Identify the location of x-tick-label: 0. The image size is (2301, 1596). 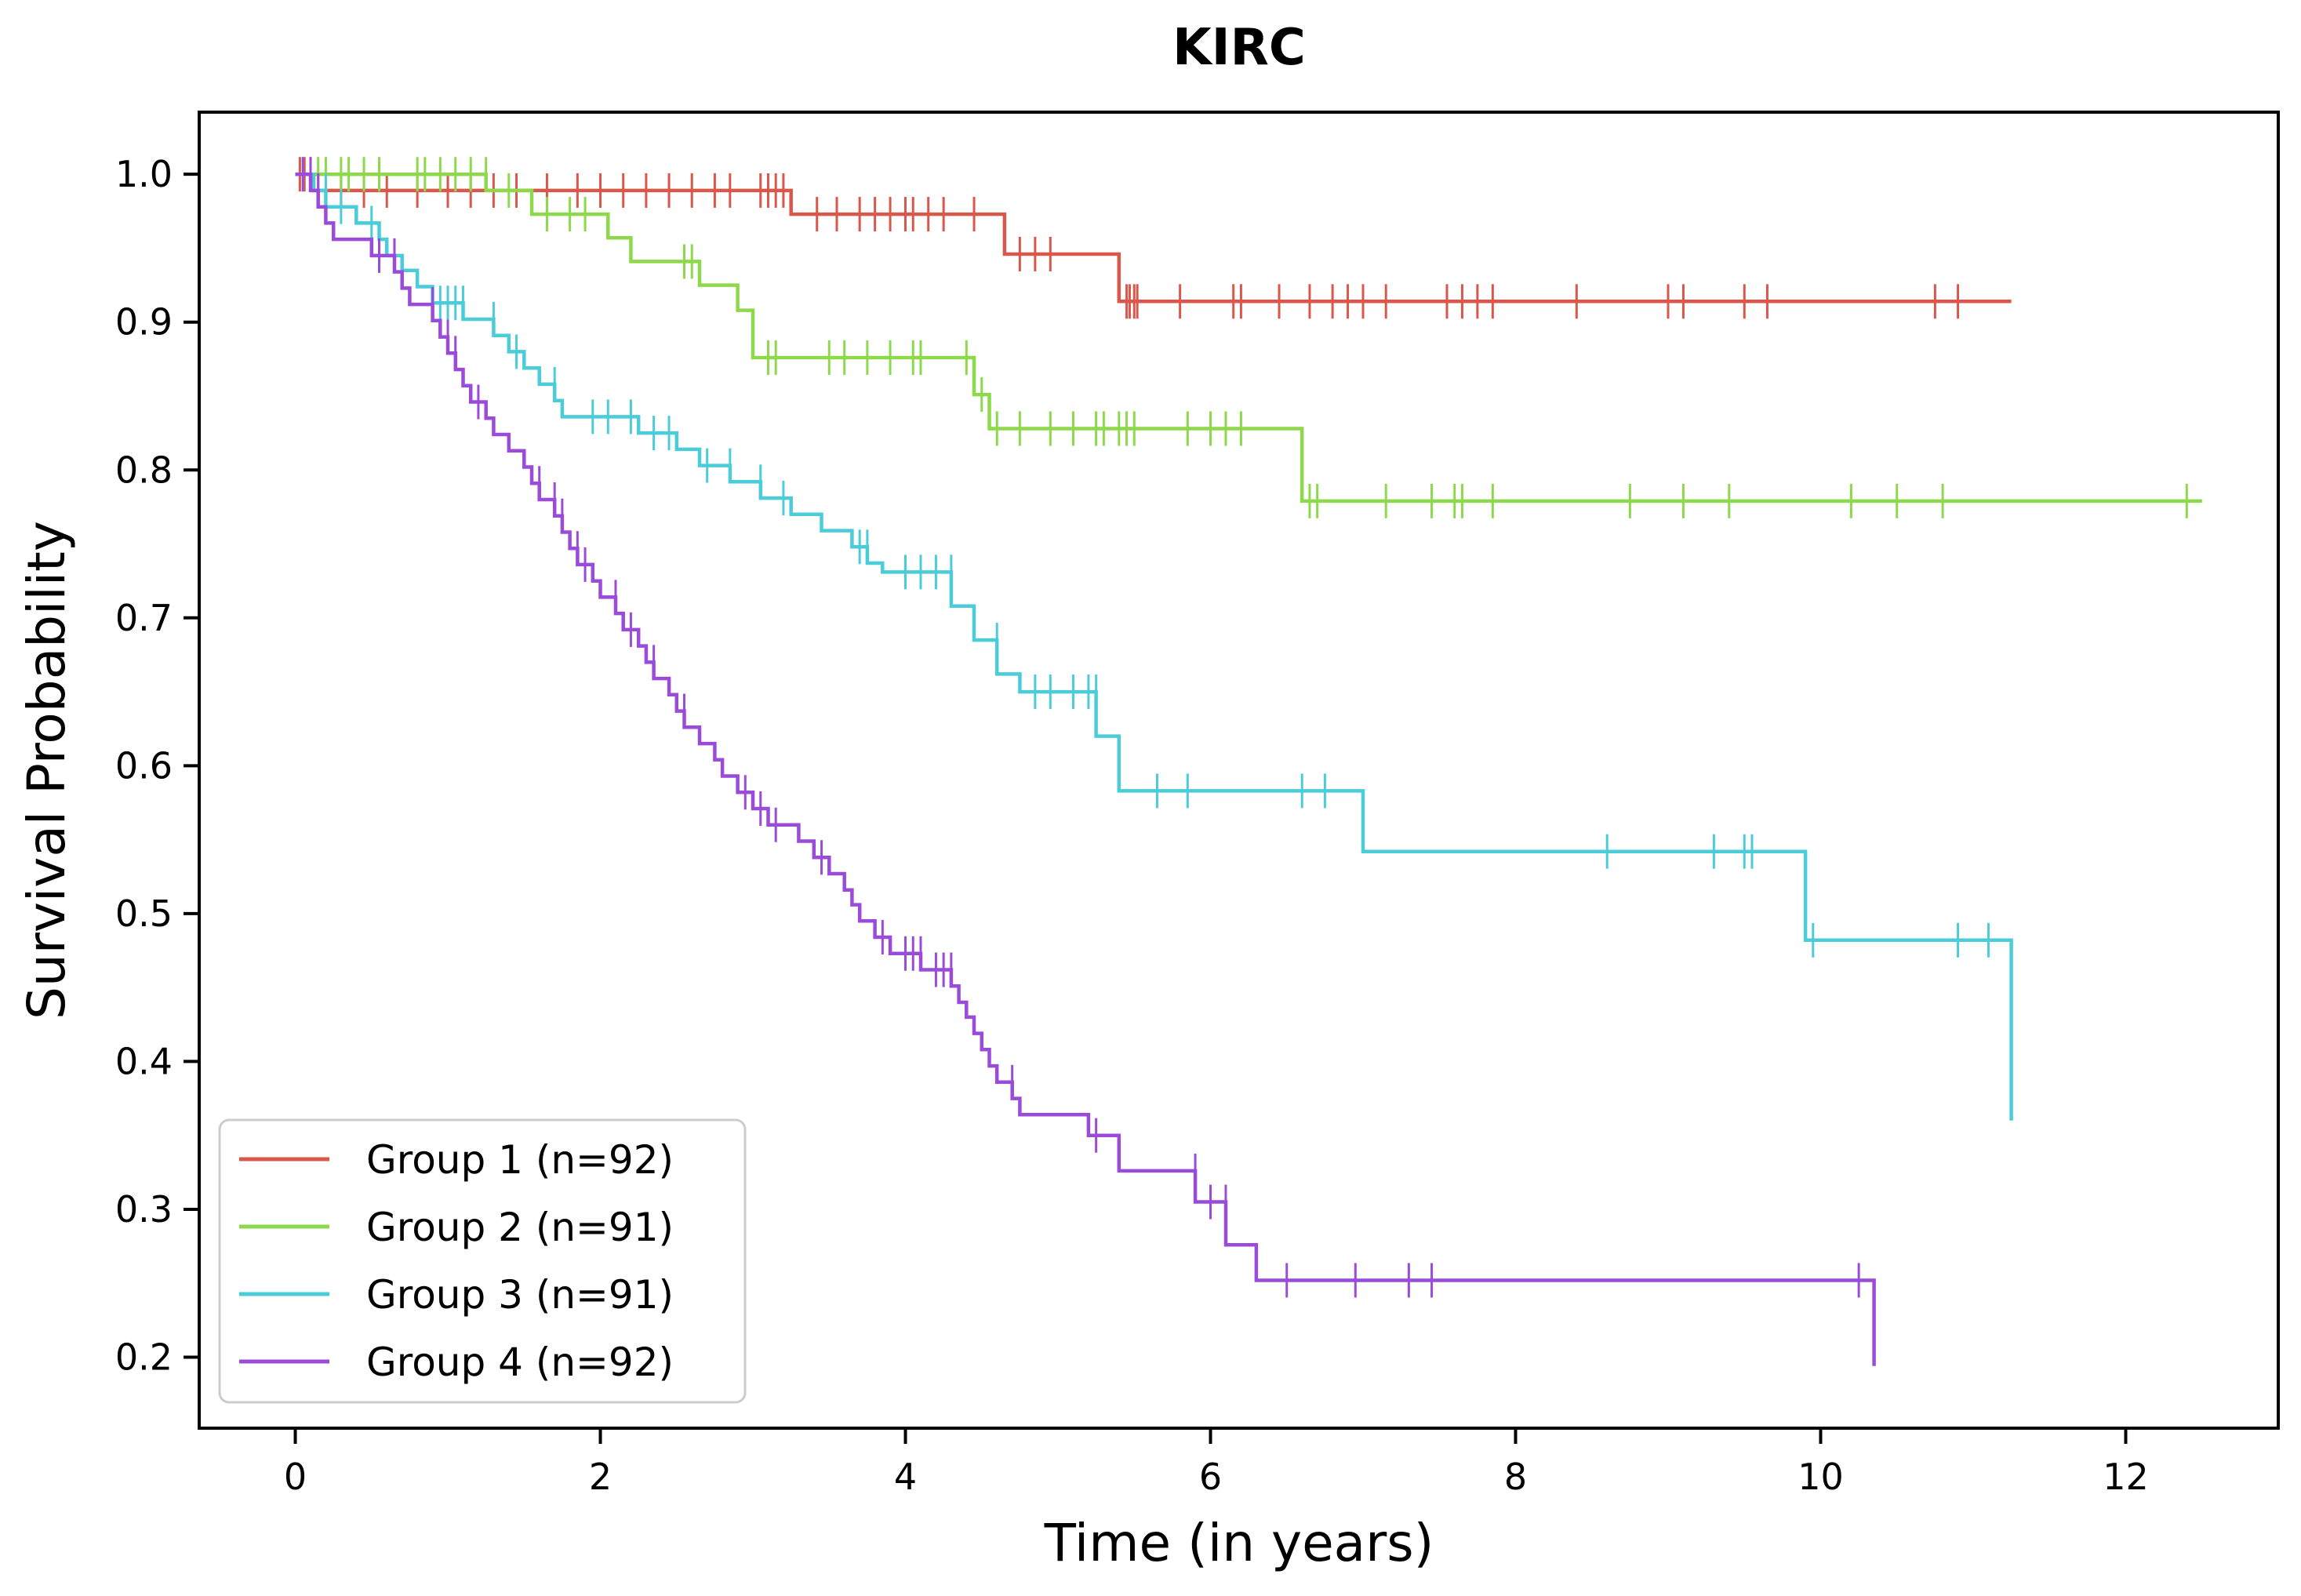
(295, 1477).